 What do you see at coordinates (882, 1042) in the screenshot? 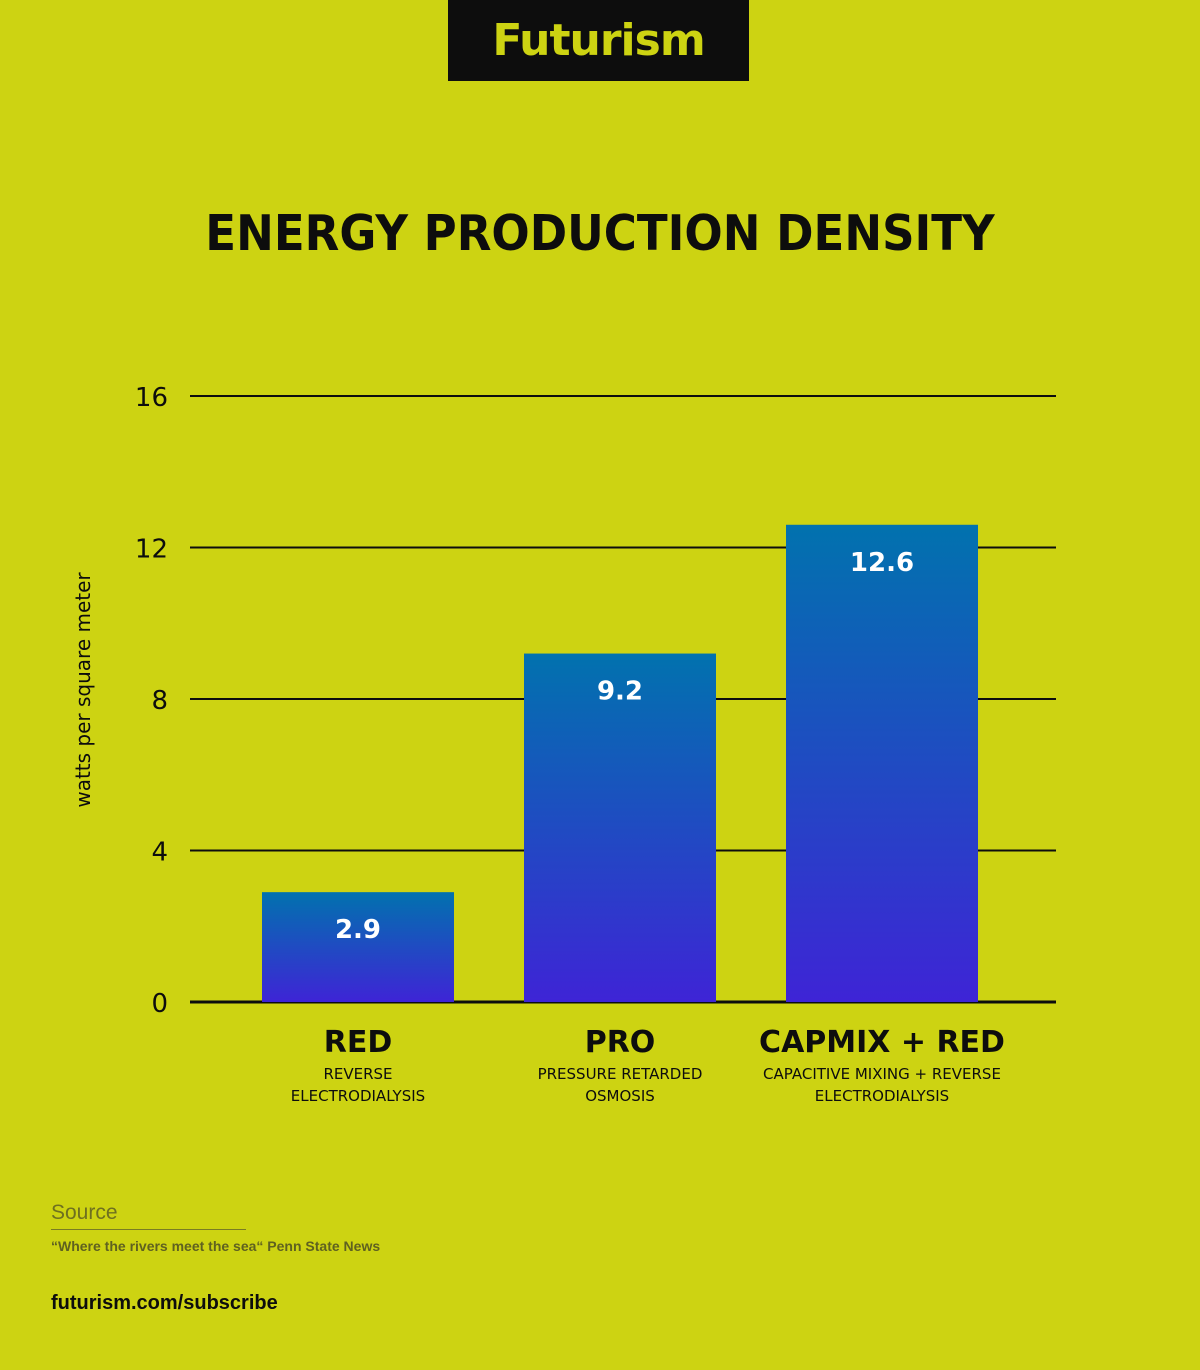
I see `category-label-2: CAPMIX + RED` at bounding box center [882, 1042].